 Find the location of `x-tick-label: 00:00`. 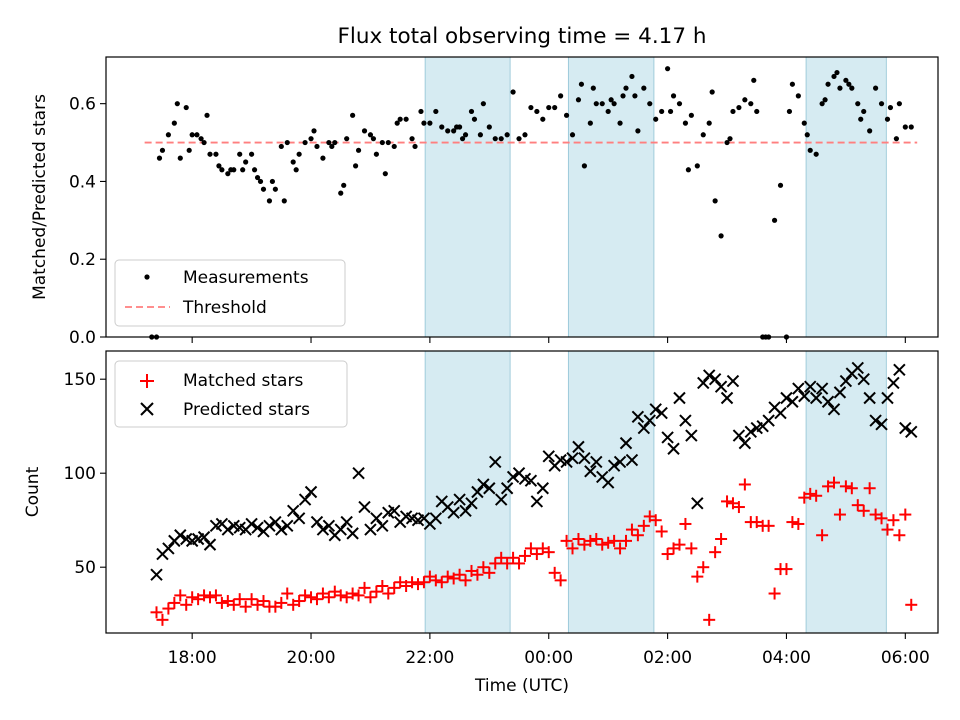

x-tick-label: 00:00 is located at coordinates (548, 658).